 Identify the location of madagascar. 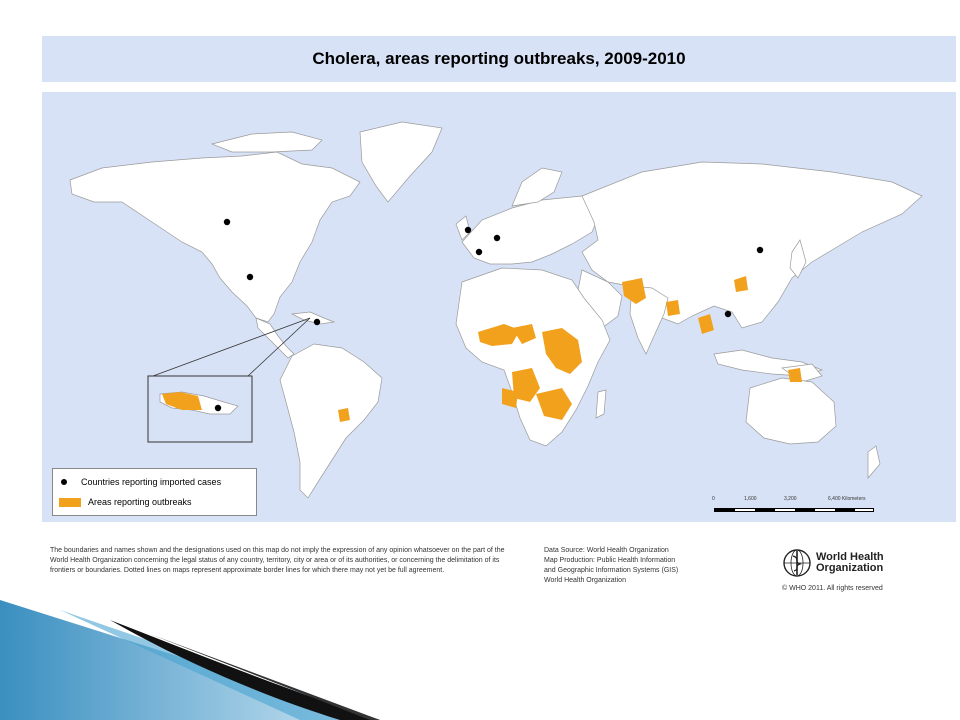
(601, 404).